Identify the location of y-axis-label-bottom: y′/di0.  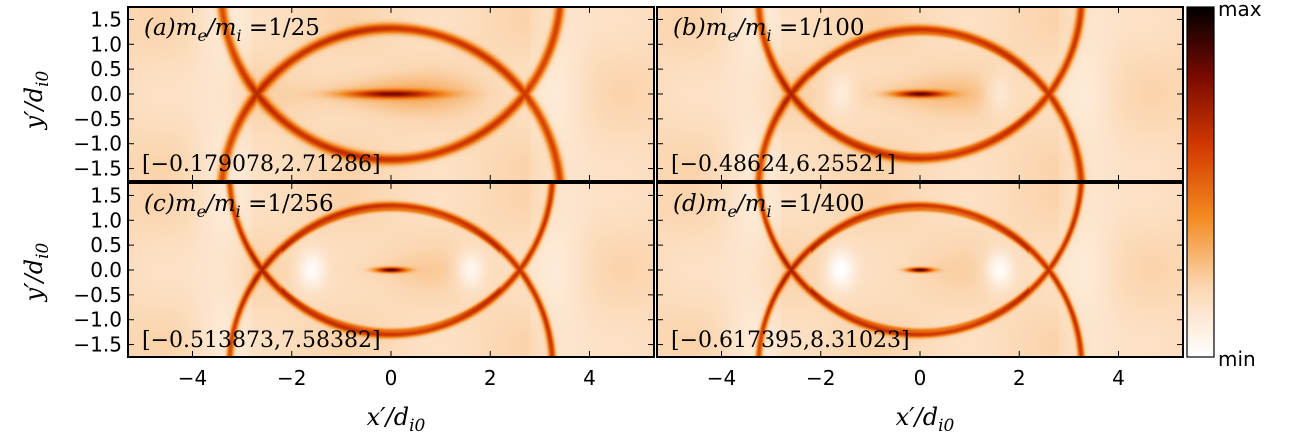
(36, 272).